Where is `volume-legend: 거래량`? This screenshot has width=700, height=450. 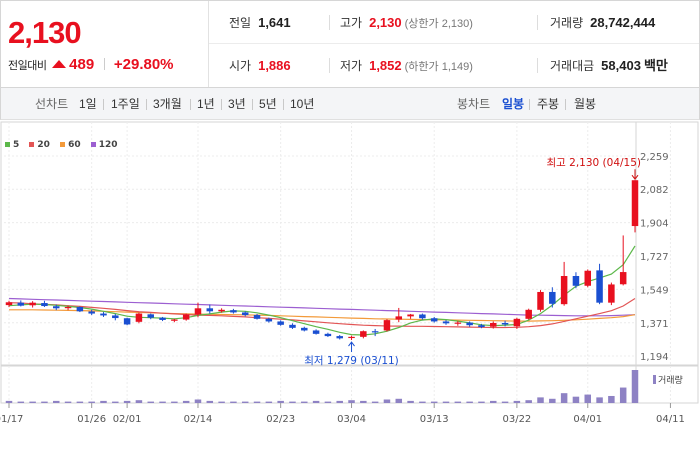 volume-legend: 거래량 is located at coordinates (668, 379).